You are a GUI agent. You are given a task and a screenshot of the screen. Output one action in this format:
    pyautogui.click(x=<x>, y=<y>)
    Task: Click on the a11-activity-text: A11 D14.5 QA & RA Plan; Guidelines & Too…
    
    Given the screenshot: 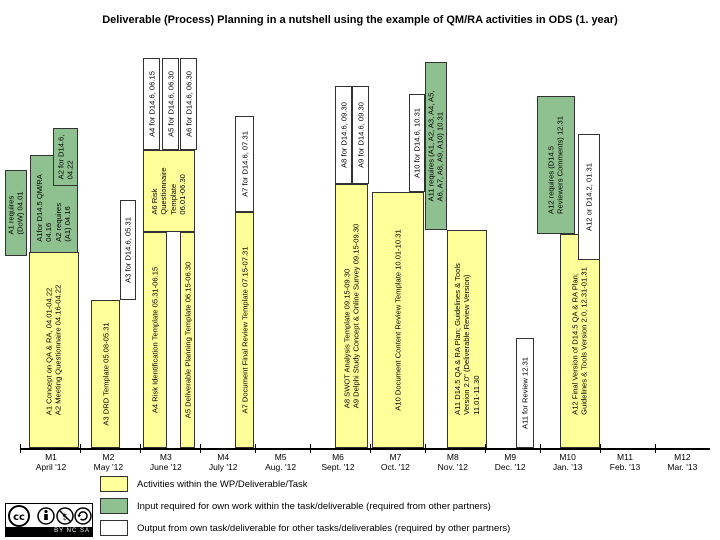 What is the action you would take?
    pyautogui.click(x=467, y=339)
    